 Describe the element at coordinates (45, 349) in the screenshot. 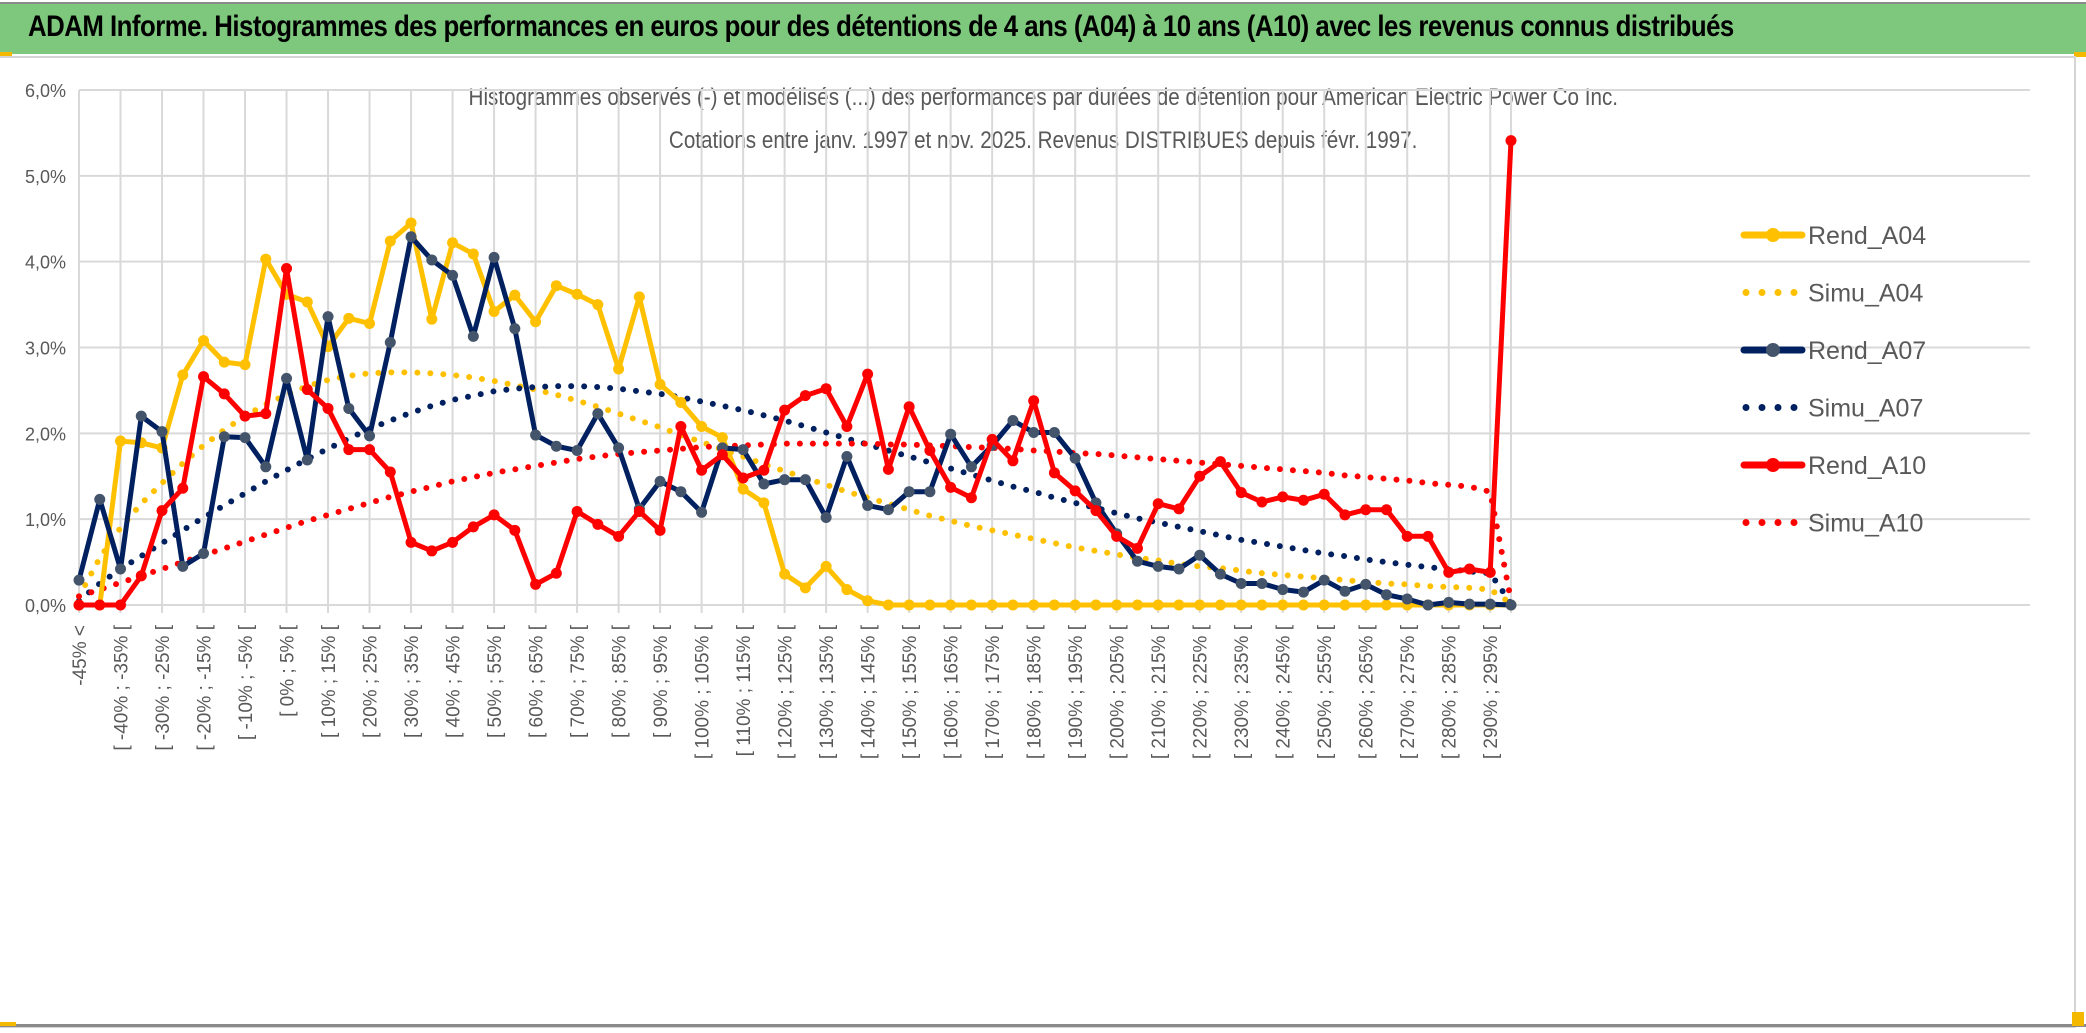

I see `y-tick-label: 3,0%` at that location.